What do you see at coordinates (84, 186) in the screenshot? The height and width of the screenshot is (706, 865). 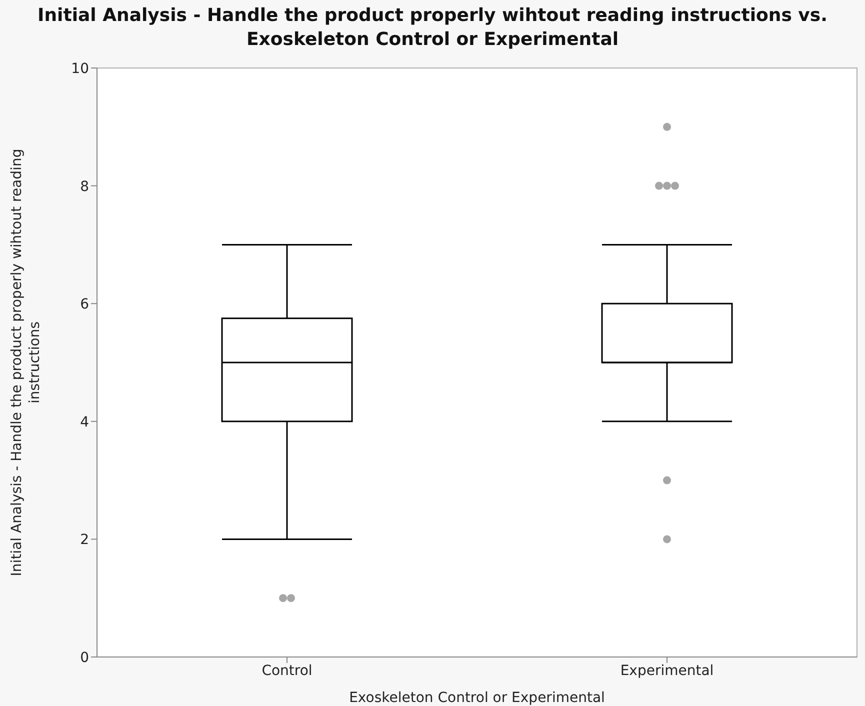 I see `y-tick-label: 8` at bounding box center [84, 186].